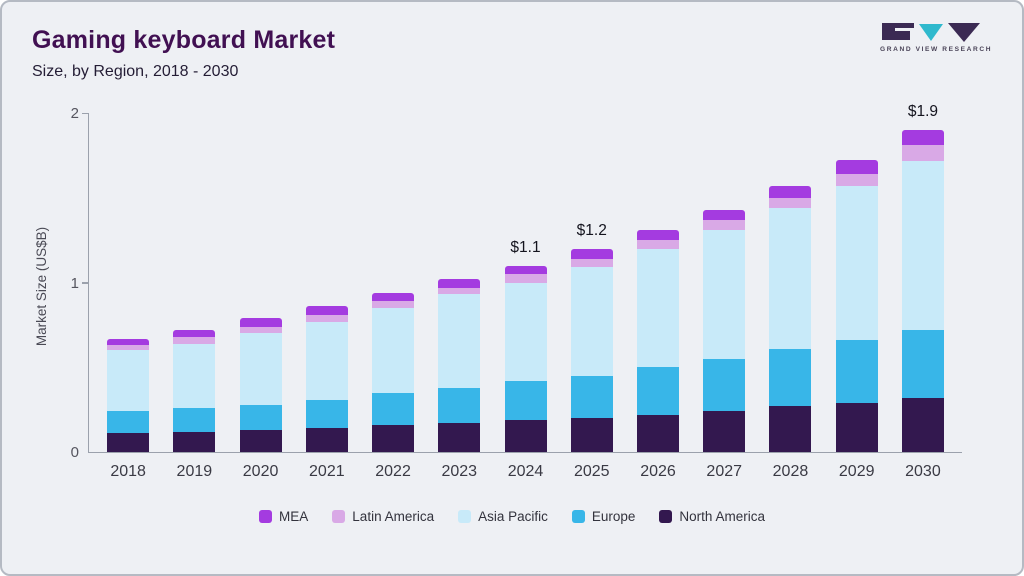  I want to click on legend-item-north-america: North America, so click(712, 516).